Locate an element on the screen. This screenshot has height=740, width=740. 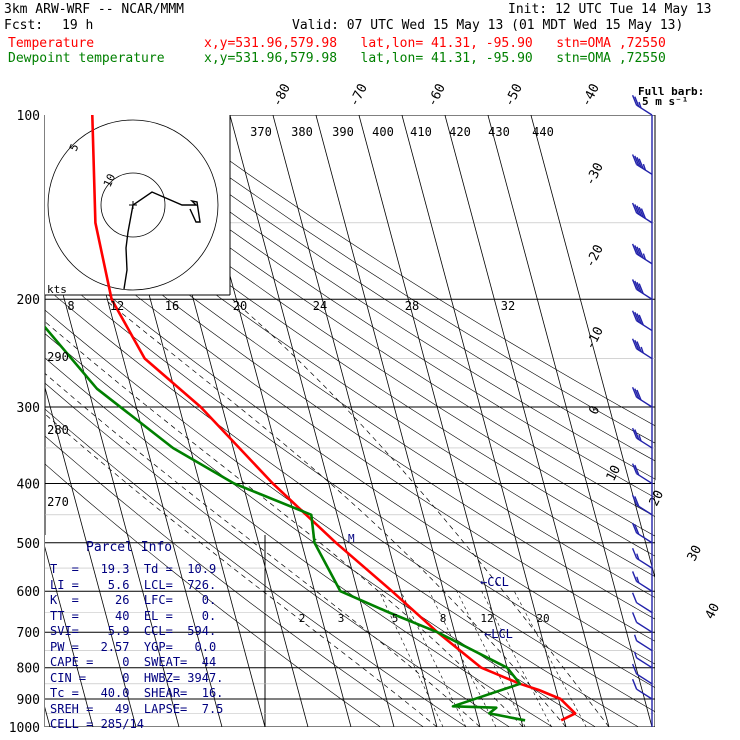
hodograph-unit-label: kts is located at coordinates (57, 289).